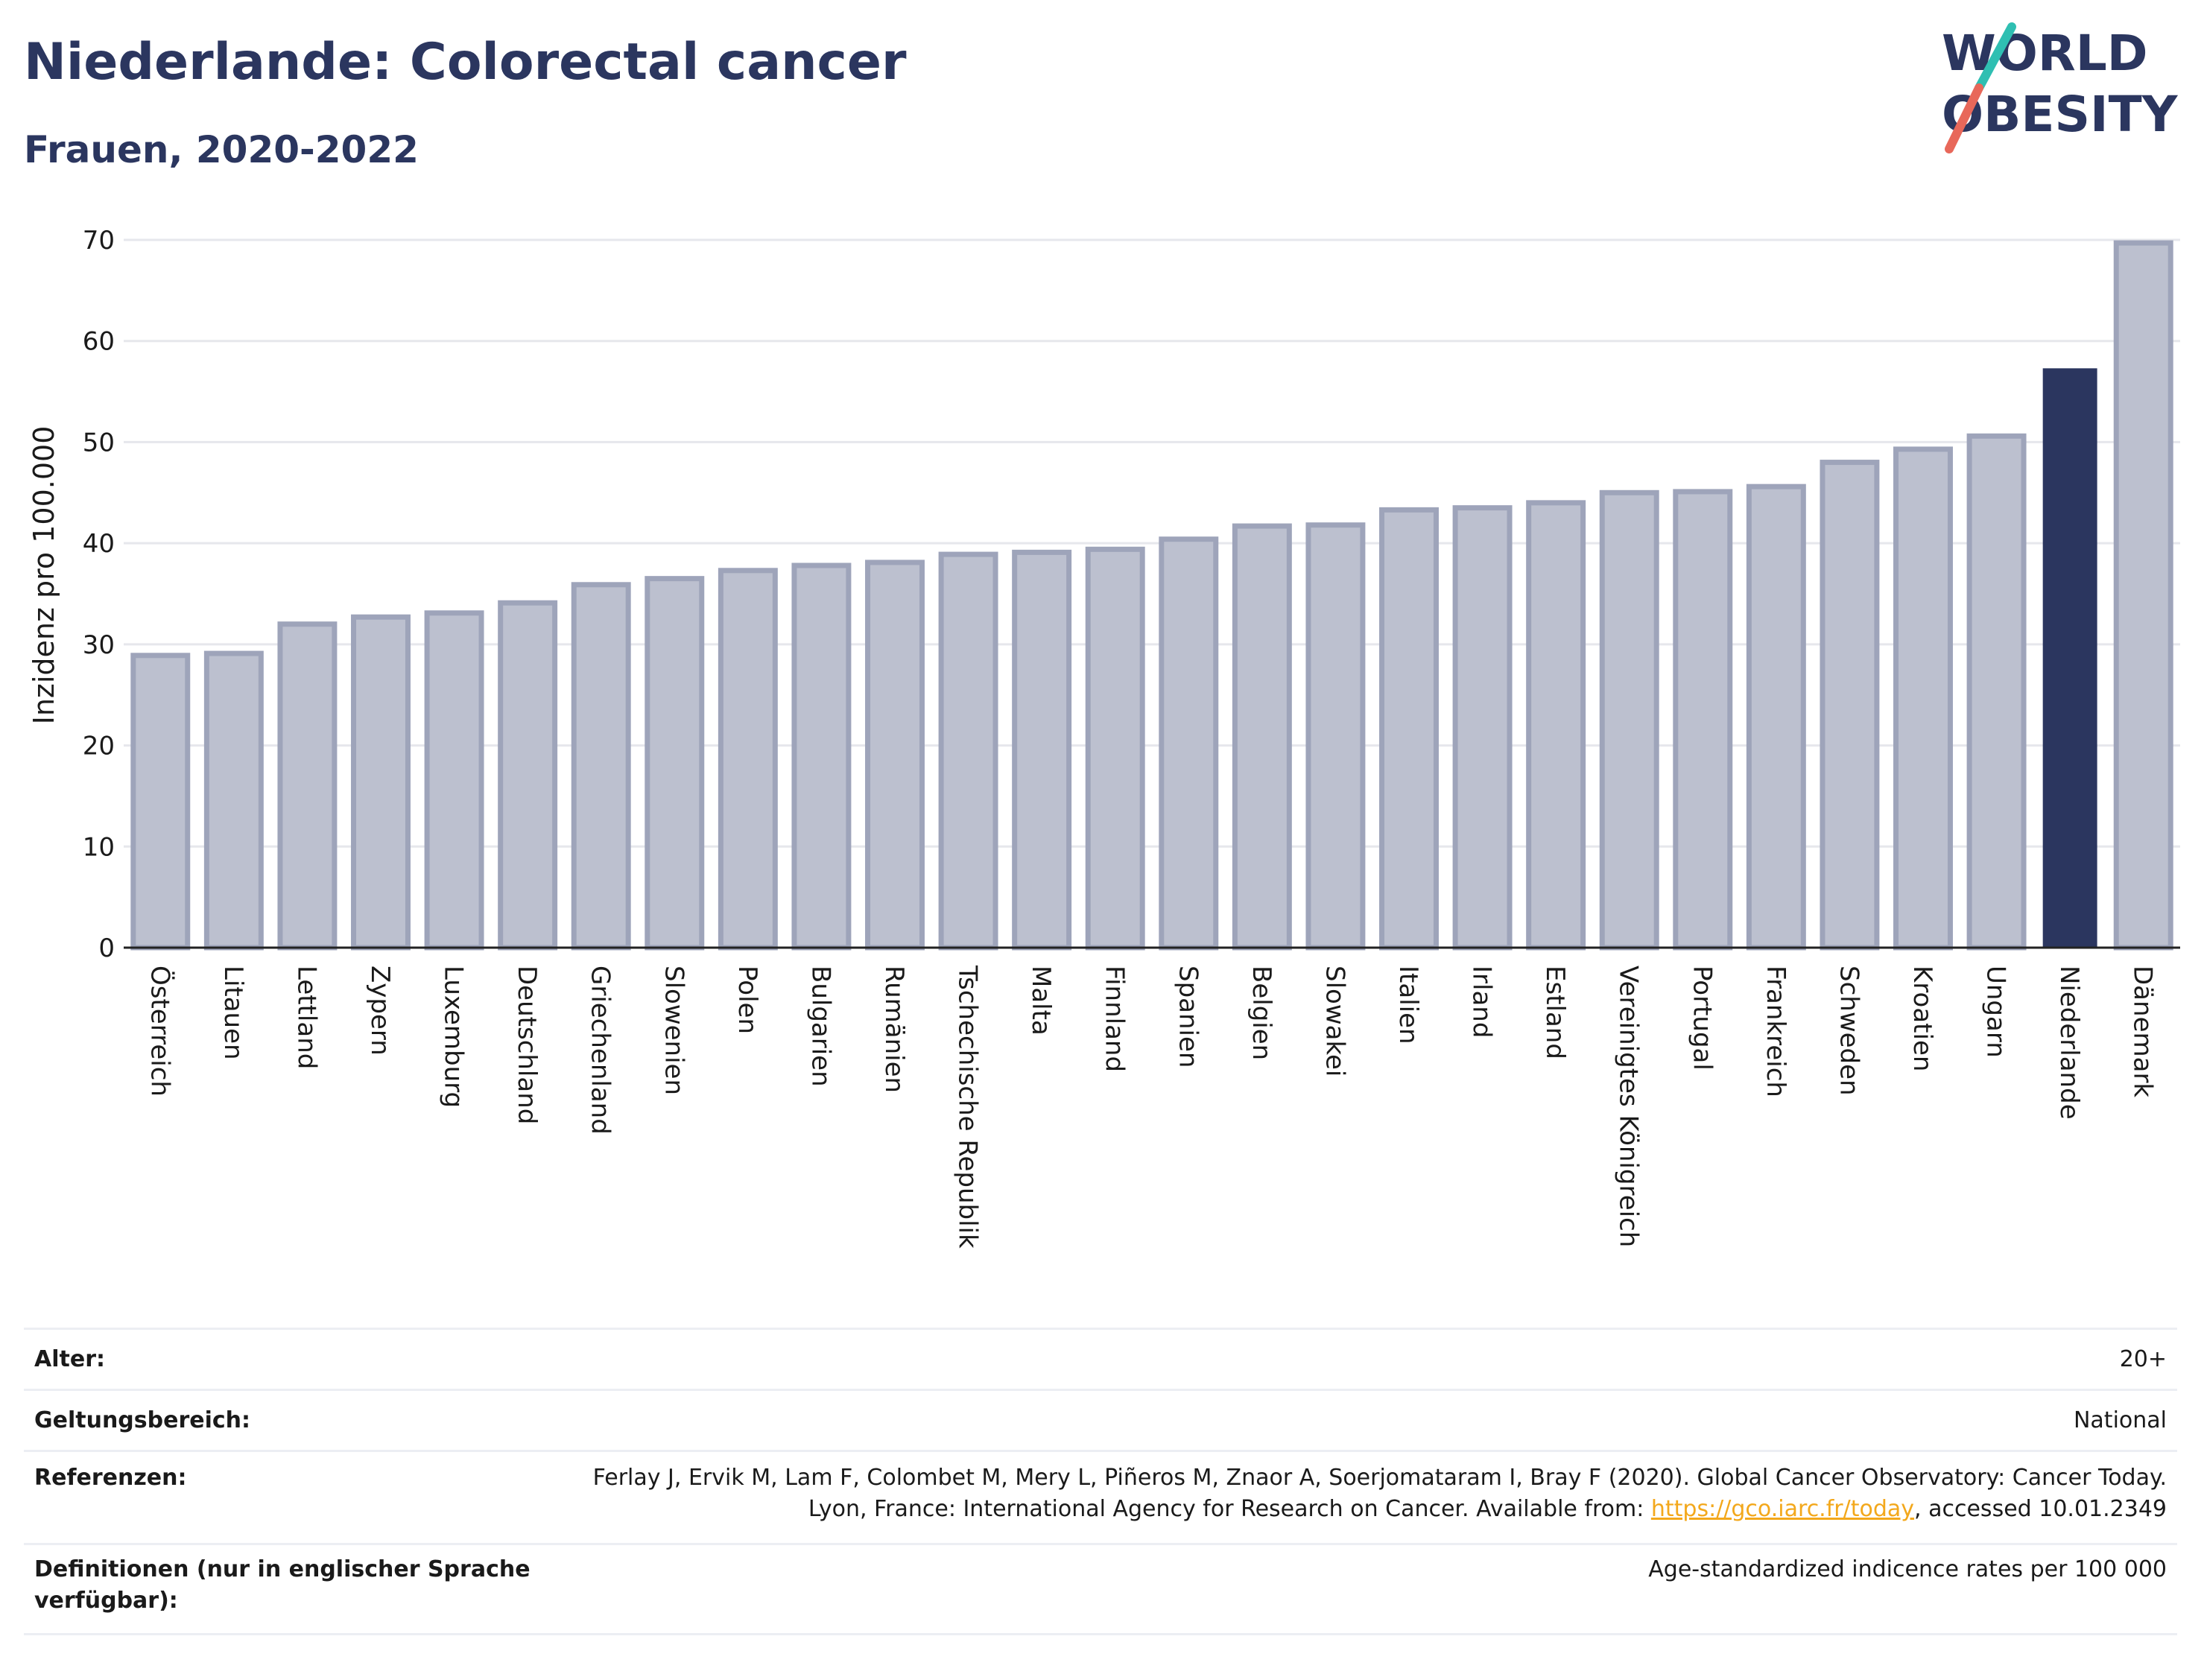  What do you see at coordinates (673, 1030) in the screenshot?
I see `x-tick-label-7: Slowenien` at bounding box center [673, 1030].